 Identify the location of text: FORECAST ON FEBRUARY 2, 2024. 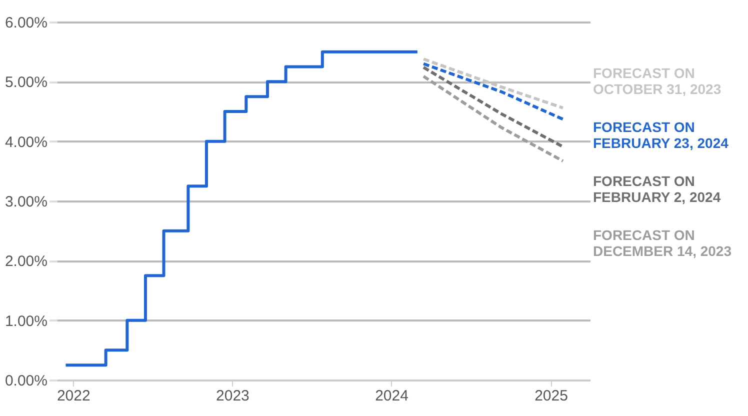
(657, 189).